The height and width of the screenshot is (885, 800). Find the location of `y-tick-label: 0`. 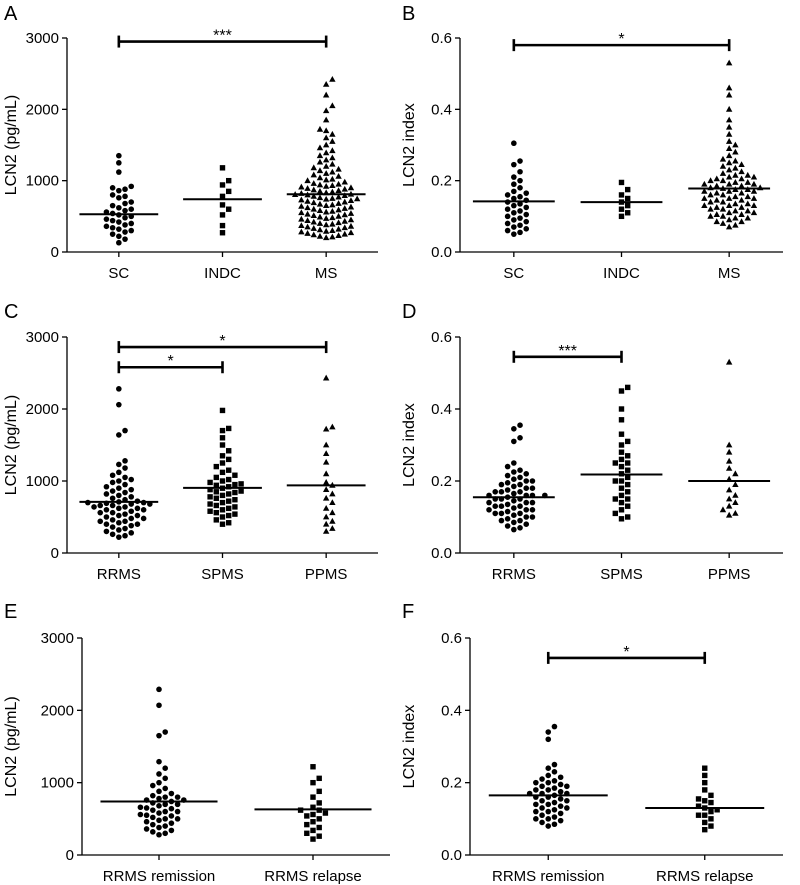

y-tick-label: 0 is located at coordinates (55, 553).